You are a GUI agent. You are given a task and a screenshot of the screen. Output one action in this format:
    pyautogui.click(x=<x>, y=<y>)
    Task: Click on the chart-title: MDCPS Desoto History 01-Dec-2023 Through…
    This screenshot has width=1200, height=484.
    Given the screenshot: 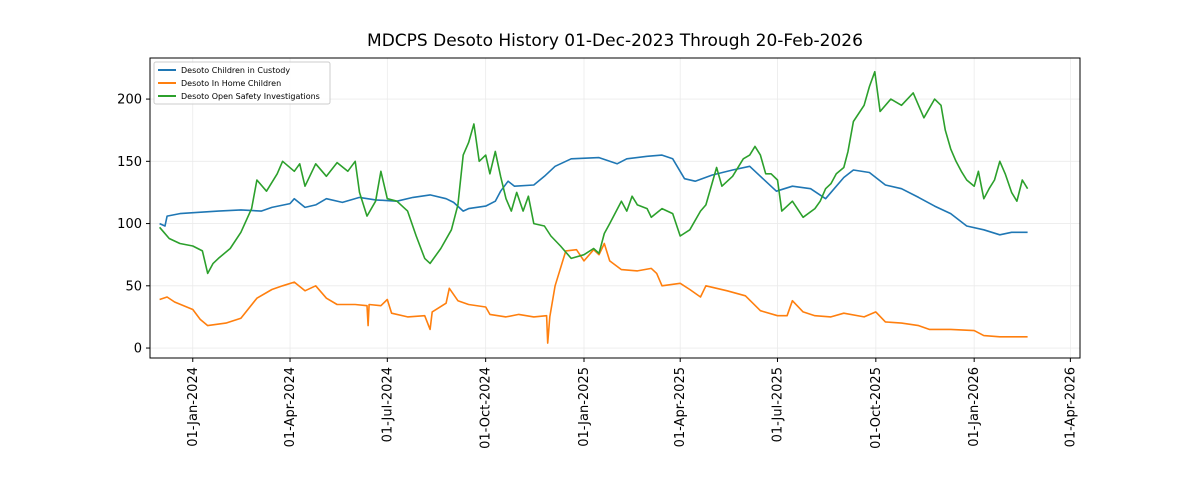 What is the action you would take?
    pyautogui.click(x=615, y=41)
    